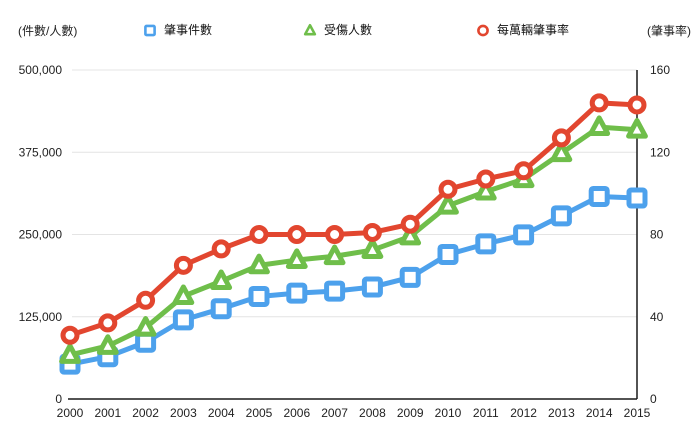 The image size is (697, 445). What do you see at coordinates (296, 413) in the screenshot?
I see `svg-text: 2006` at bounding box center [296, 413].